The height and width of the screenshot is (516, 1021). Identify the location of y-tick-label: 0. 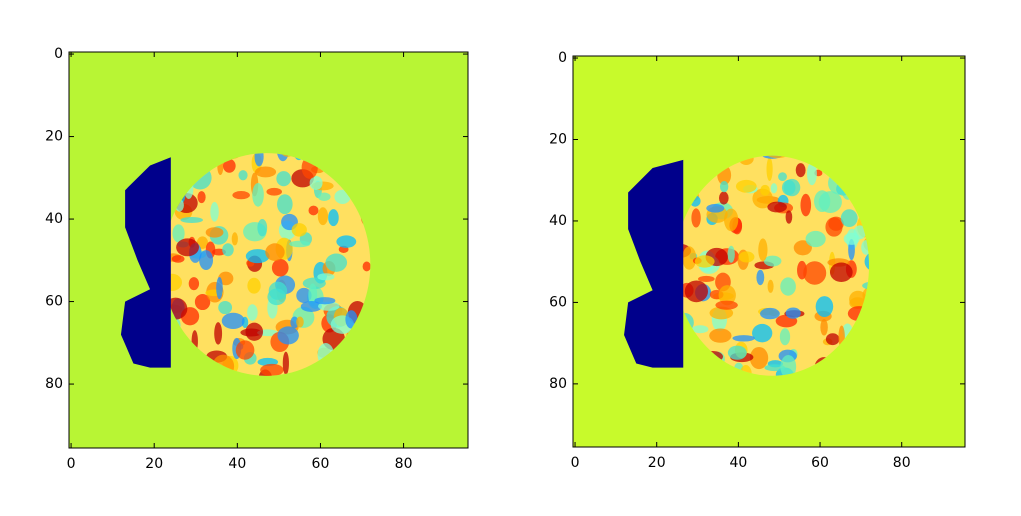
(562, 58).